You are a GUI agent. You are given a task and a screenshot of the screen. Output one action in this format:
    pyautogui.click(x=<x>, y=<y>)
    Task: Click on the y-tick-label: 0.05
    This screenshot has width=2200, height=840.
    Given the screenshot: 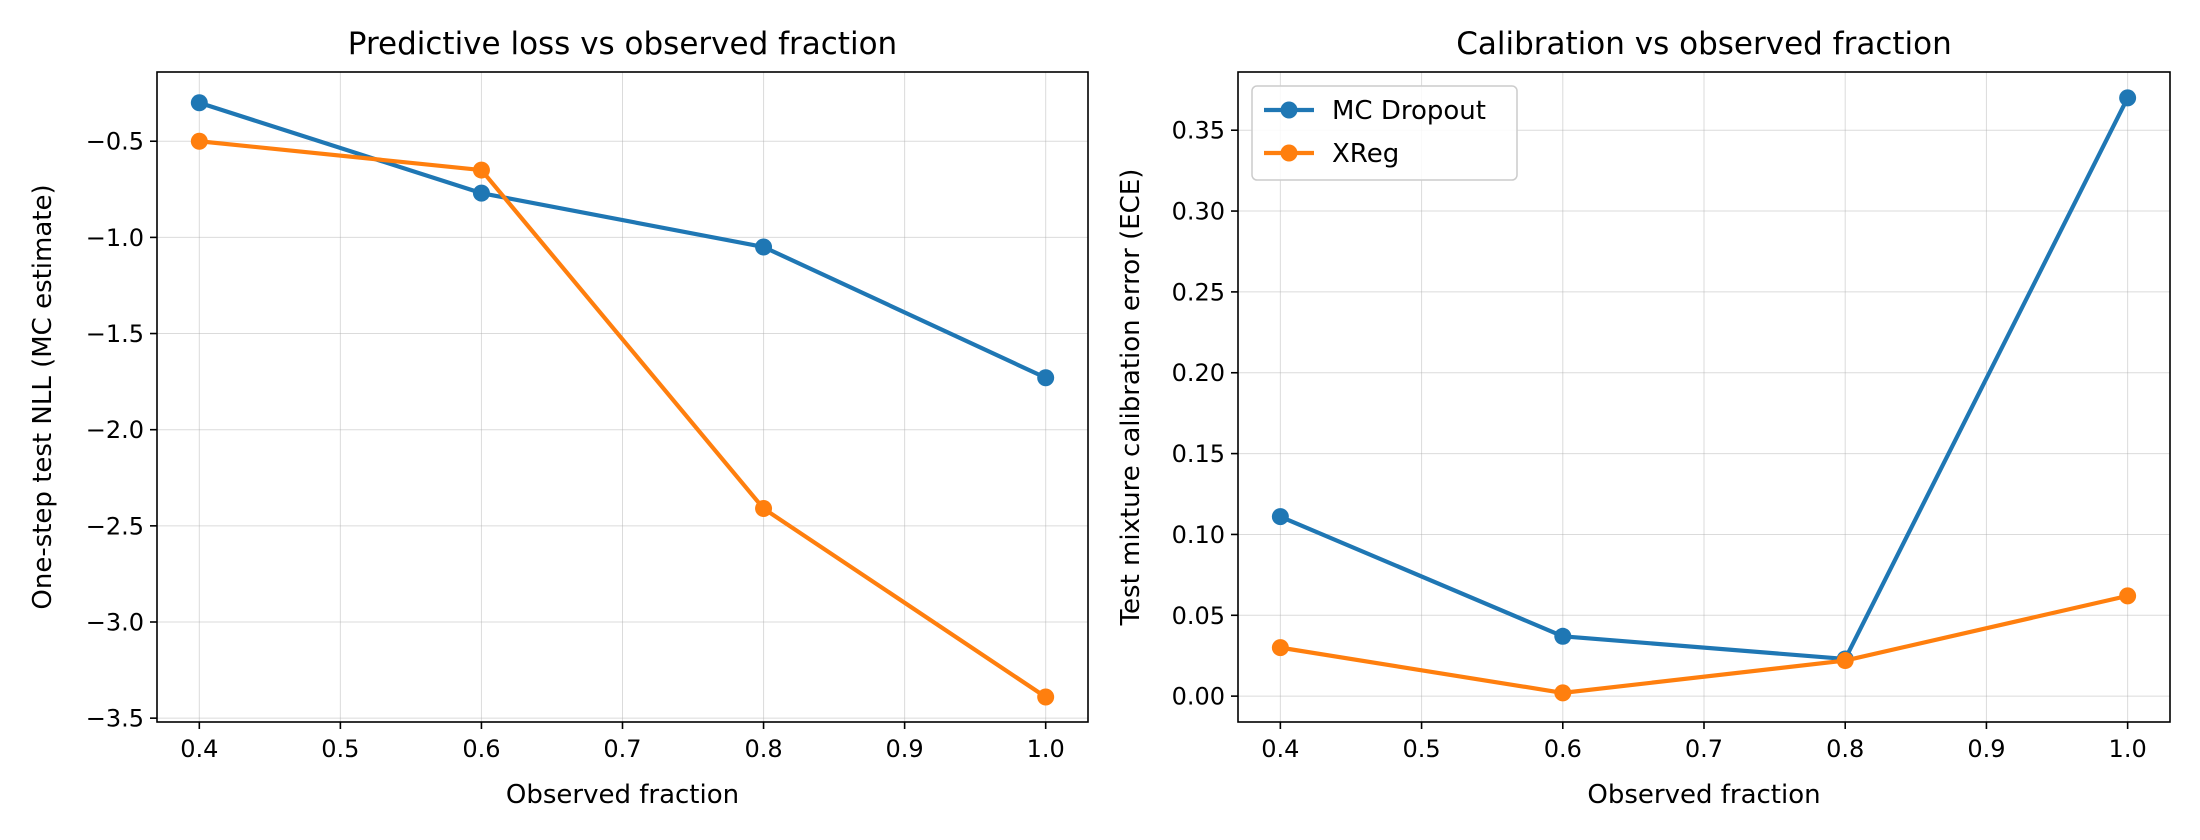 What is the action you would take?
    pyautogui.click(x=1198, y=616)
    